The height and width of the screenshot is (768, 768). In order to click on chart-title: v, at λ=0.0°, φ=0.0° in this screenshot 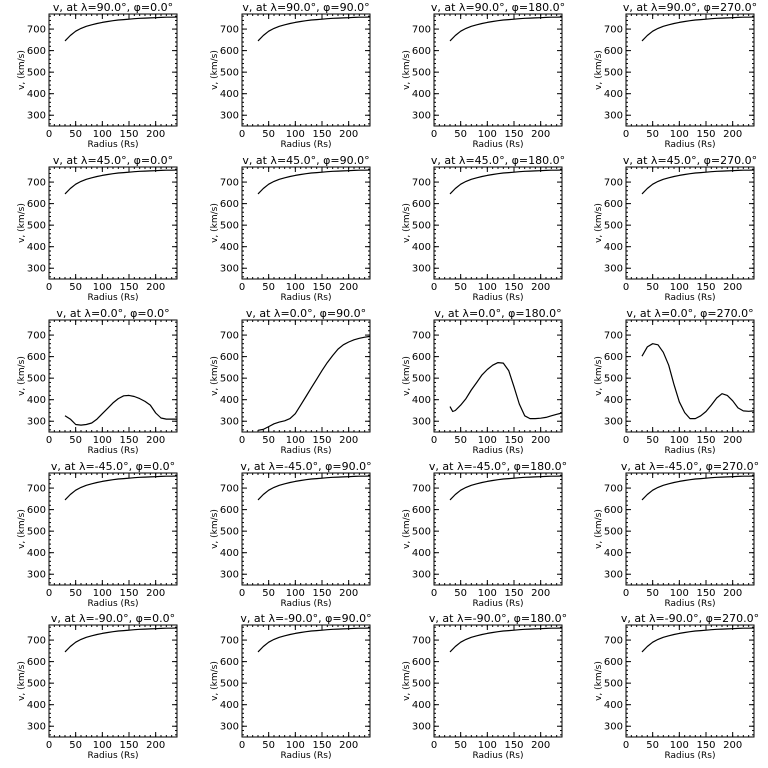, I will do `click(112, 313)`.